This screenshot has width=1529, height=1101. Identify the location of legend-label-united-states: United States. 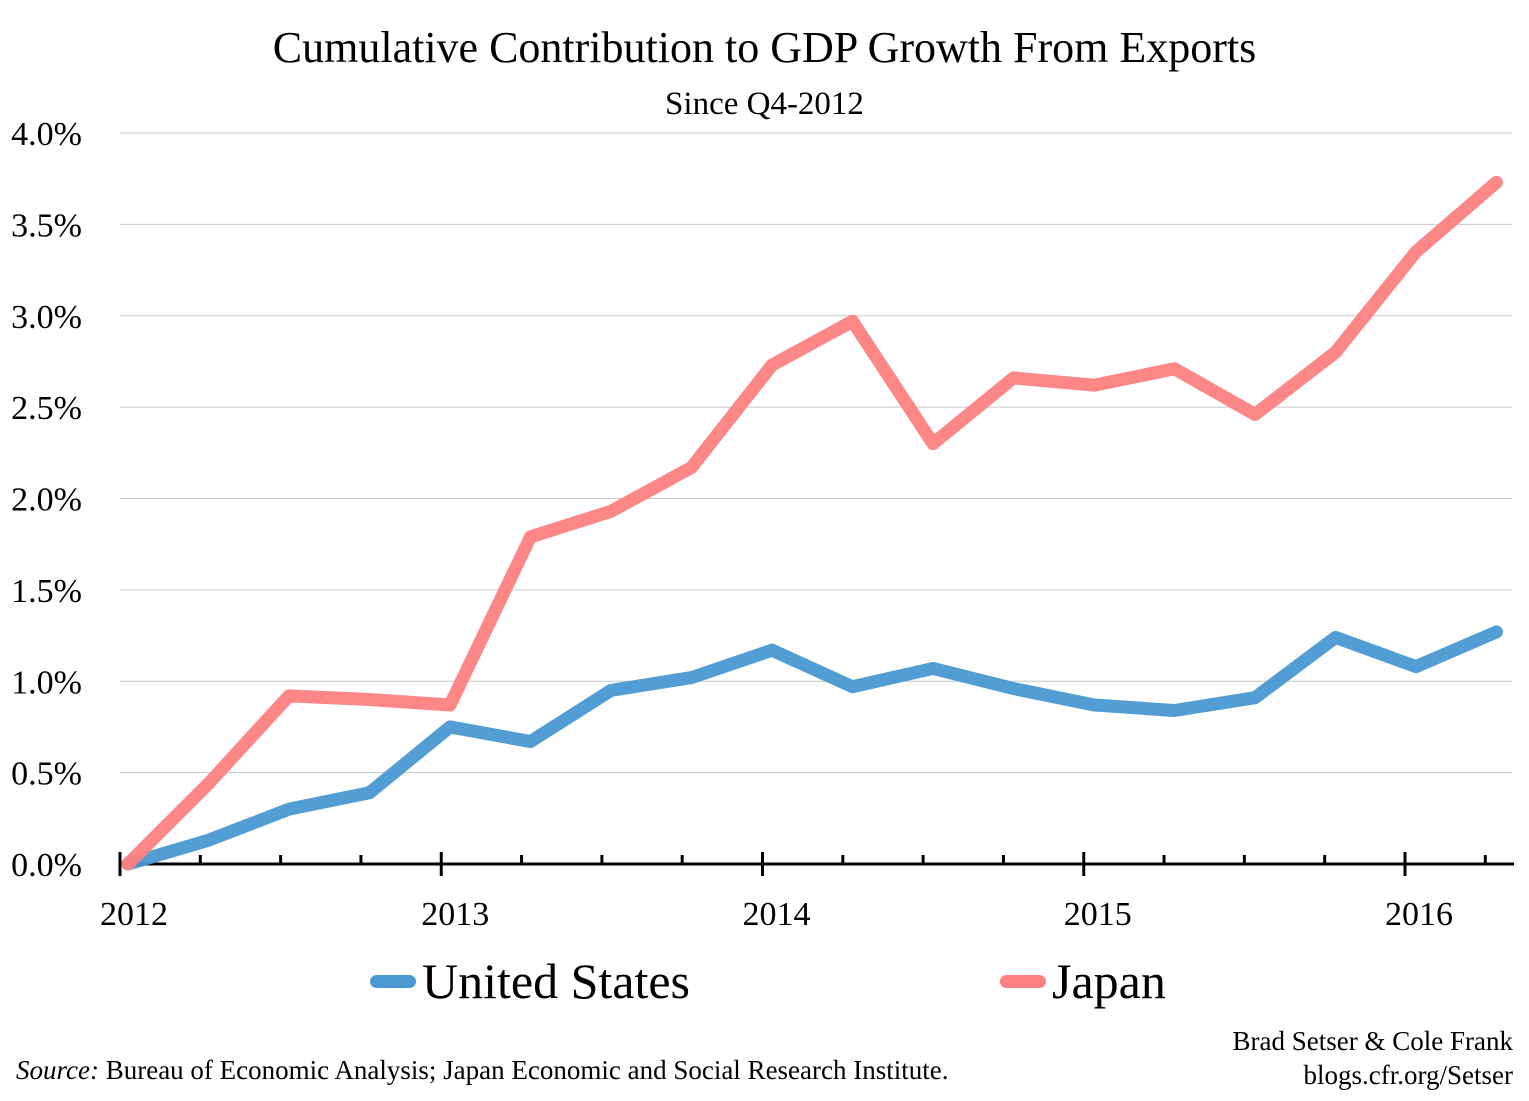
(556, 981).